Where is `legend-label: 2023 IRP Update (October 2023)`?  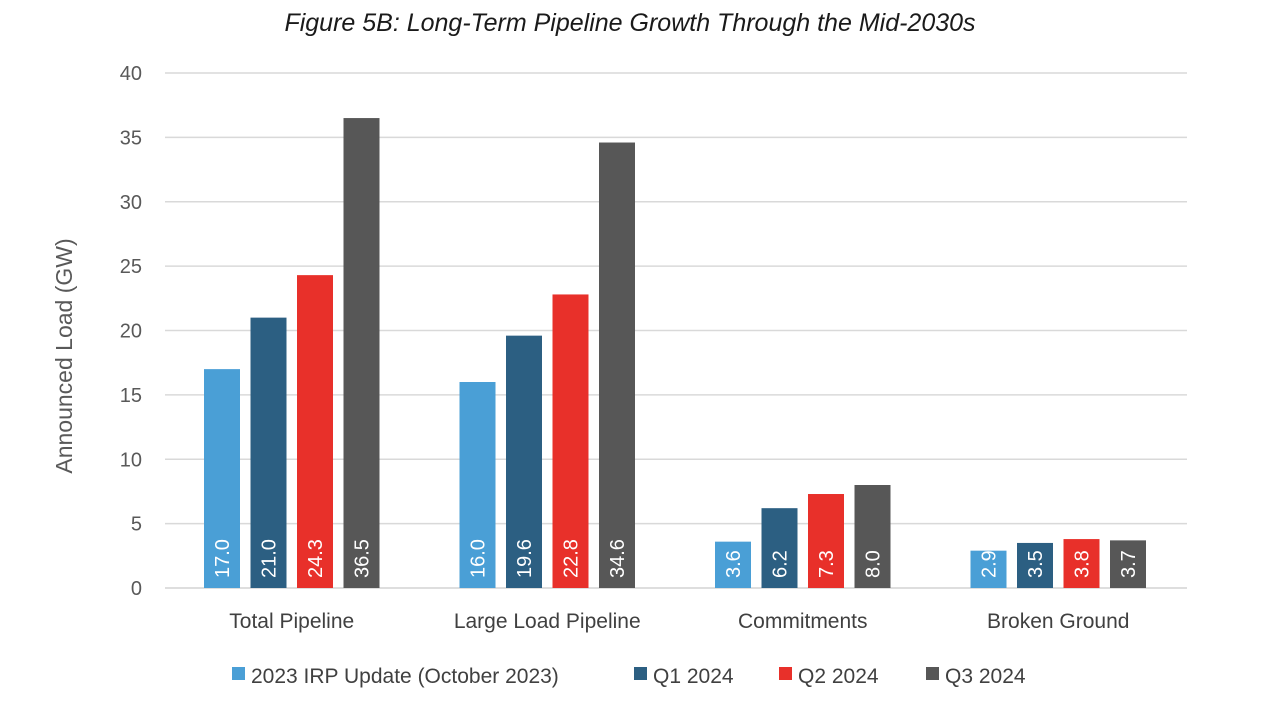
legend-label: 2023 IRP Update (October 2023) is located at coordinates (405, 676).